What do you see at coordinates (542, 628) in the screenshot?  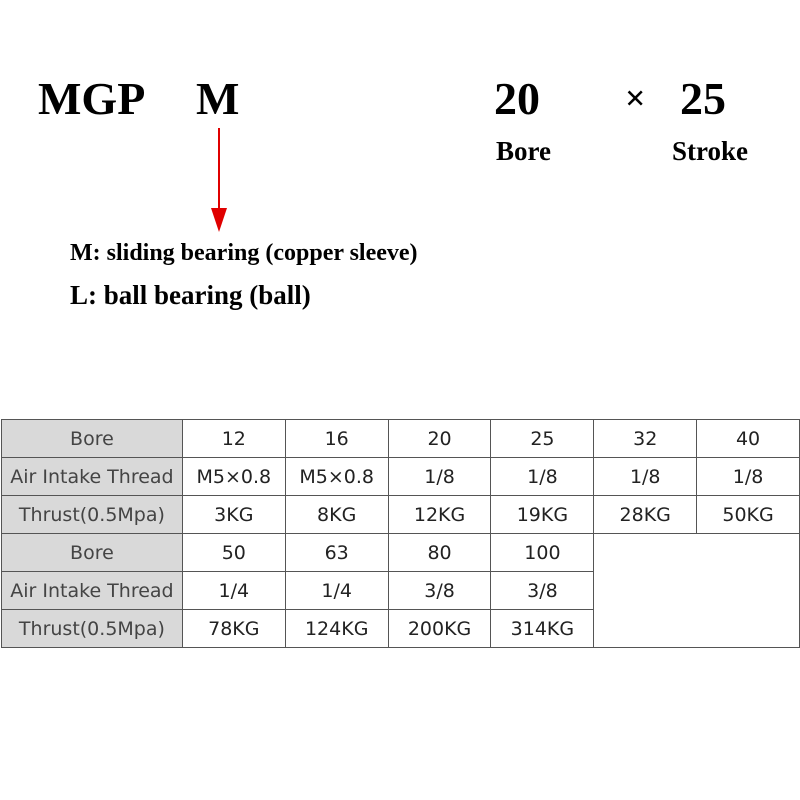 I see `table-cell: 314KG` at bounding box center [542, 628].